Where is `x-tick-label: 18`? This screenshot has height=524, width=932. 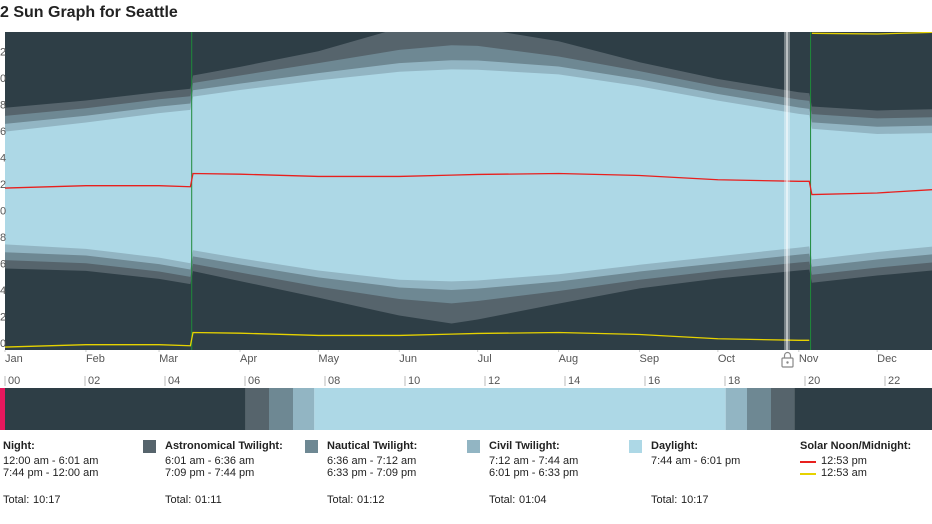 x-tick-label: 18 is located at coordinates (734, 381).